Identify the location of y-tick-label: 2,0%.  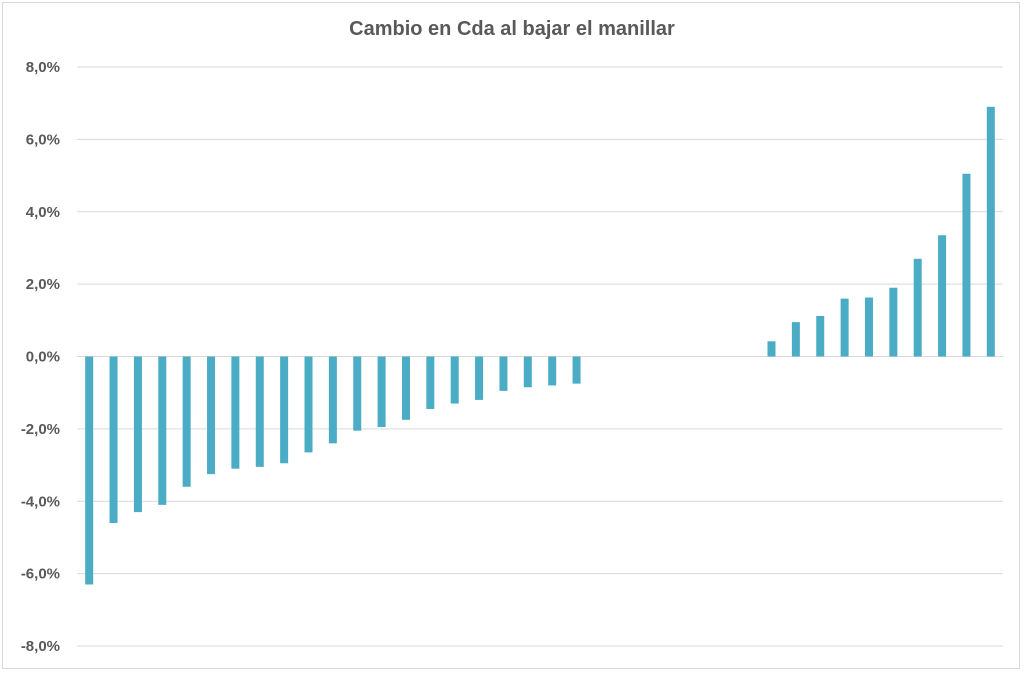
(43, 284).